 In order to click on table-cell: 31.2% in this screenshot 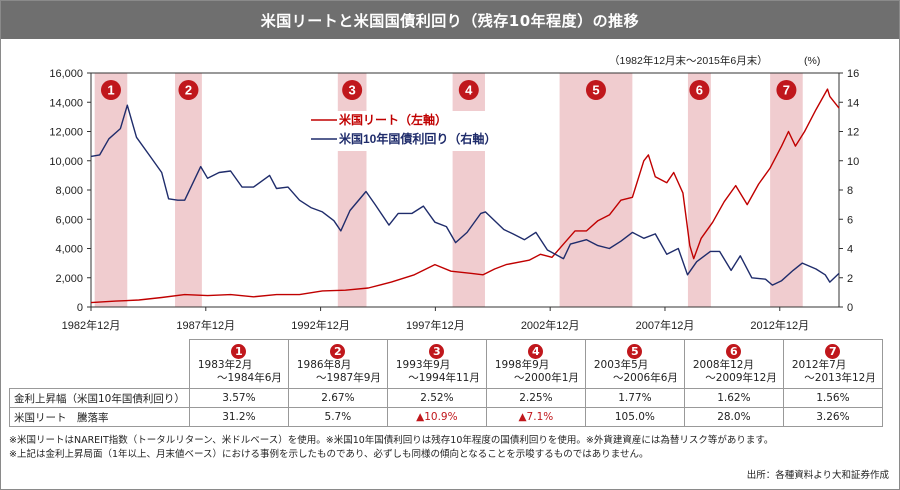, I will do `click(238, 417)`.